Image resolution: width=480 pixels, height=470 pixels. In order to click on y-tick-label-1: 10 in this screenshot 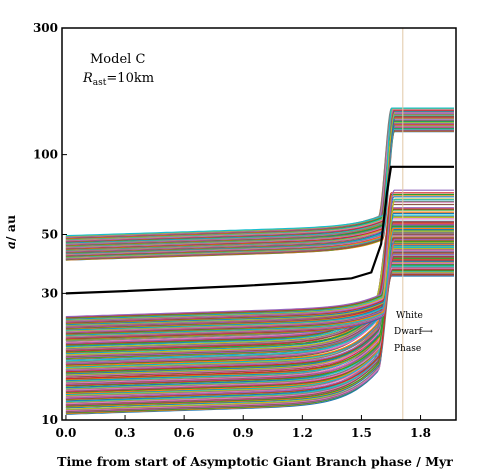, I will do `click(49, 420)`.